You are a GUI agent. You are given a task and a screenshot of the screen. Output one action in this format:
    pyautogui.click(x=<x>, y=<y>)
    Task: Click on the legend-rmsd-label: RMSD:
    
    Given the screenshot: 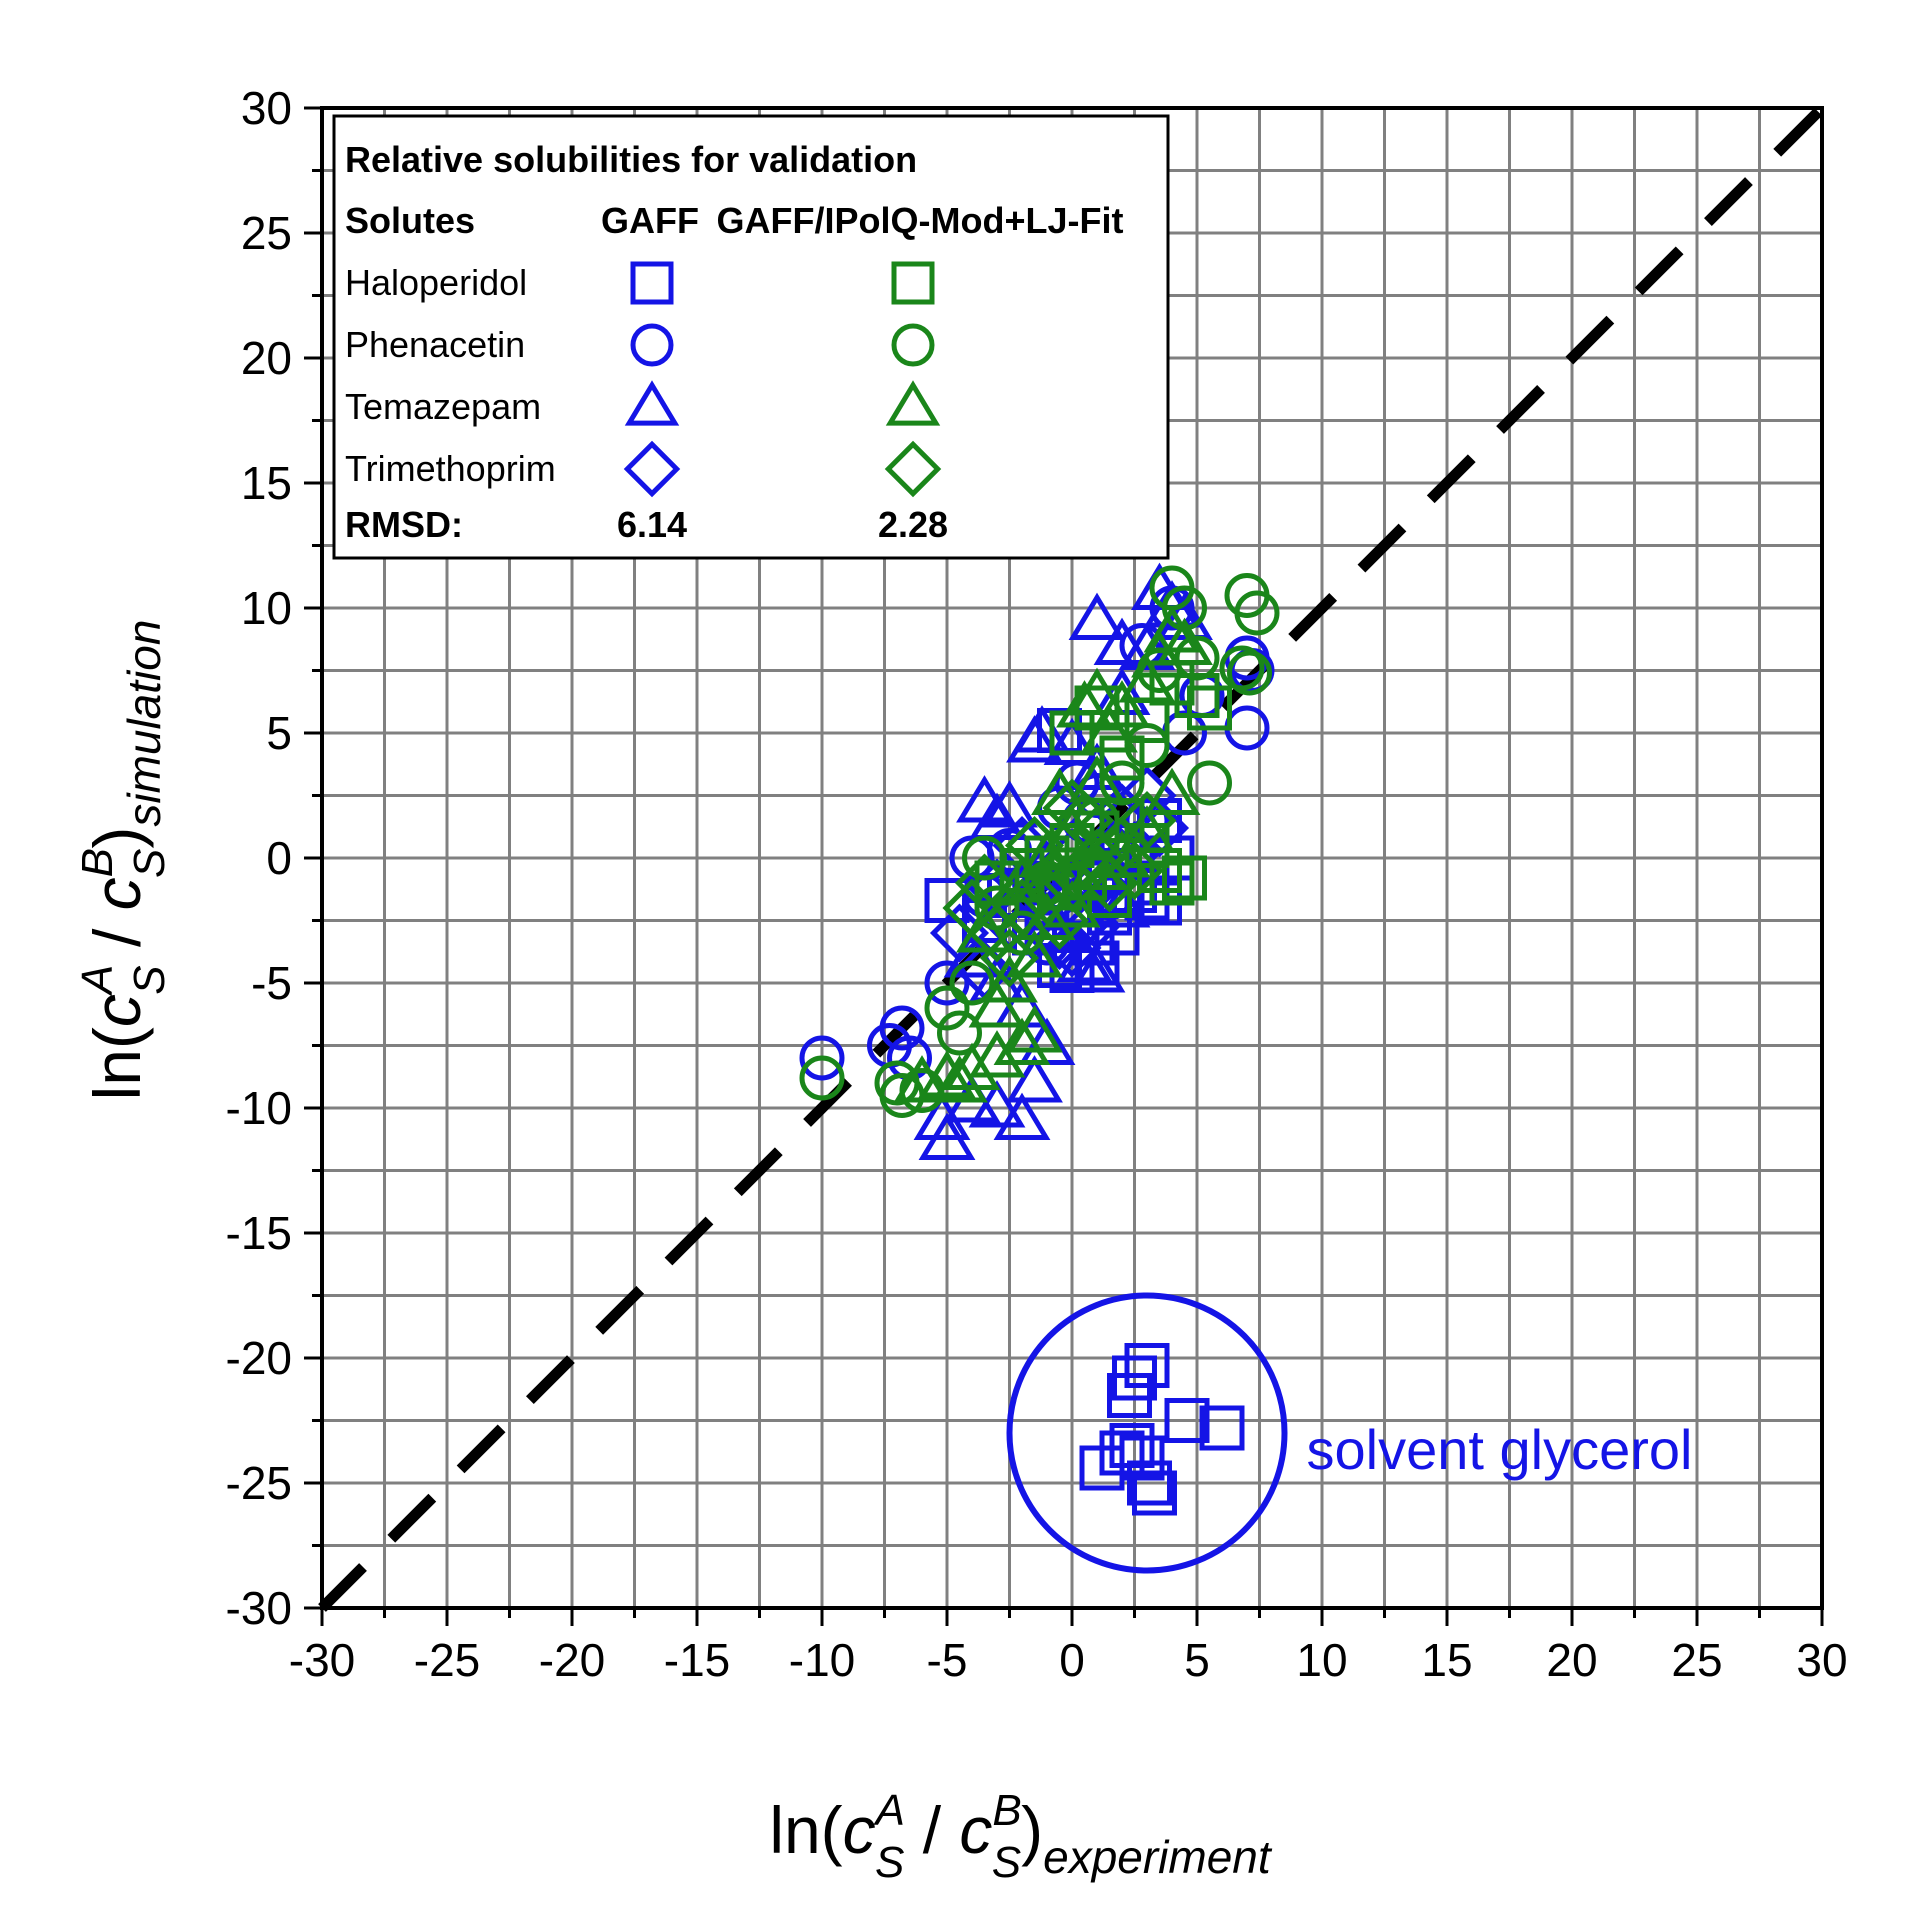 What is the action you would take?
    pyautogui.click(x=404, y=524)
    